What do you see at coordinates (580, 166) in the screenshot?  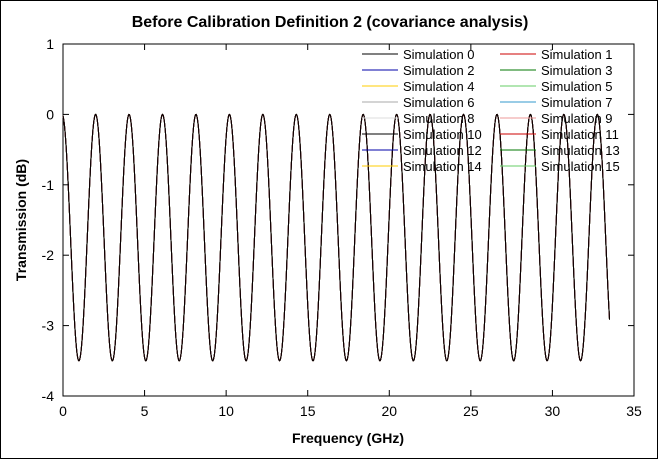 I see `legend-label: Simulation 15` at bounding box center [580, 166].